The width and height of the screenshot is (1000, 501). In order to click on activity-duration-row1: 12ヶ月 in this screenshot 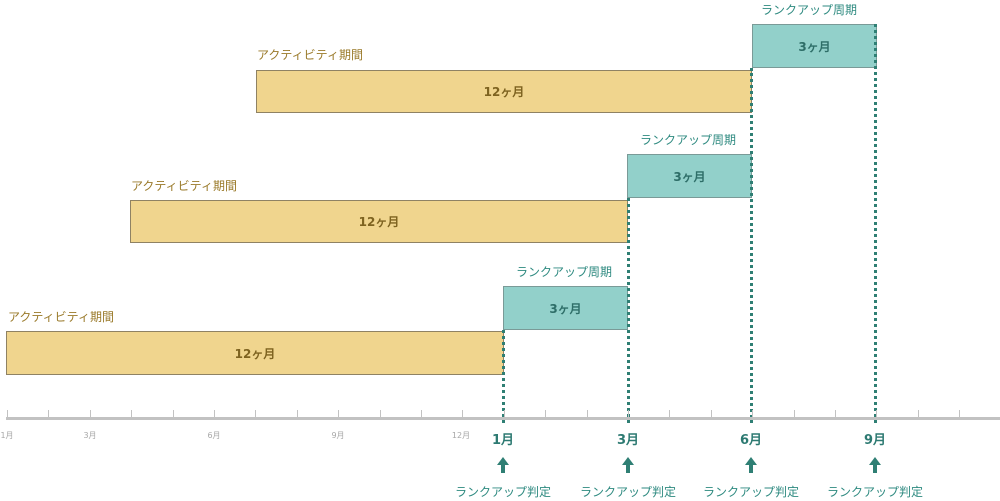, I will do `click(504, 92)`.